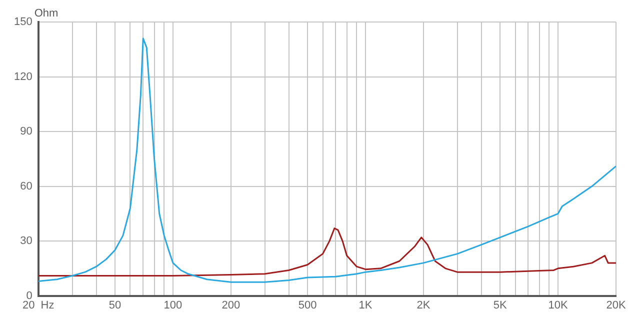 The image size is (640, 323). What do you see at coordinates (558, 305) in the screenshot?
I see `x-tick-label: 10K` at bounding box center [558, 305].